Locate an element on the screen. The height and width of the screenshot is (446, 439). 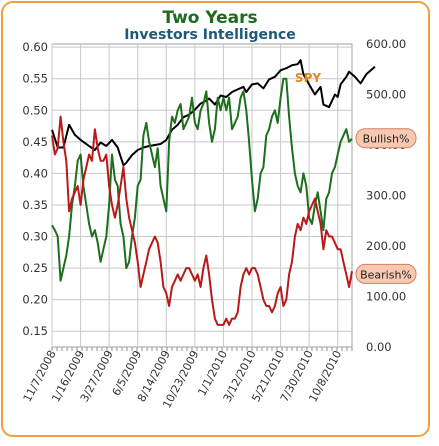
left-tick-label: 0.45 is located at coordinates (35, 142).